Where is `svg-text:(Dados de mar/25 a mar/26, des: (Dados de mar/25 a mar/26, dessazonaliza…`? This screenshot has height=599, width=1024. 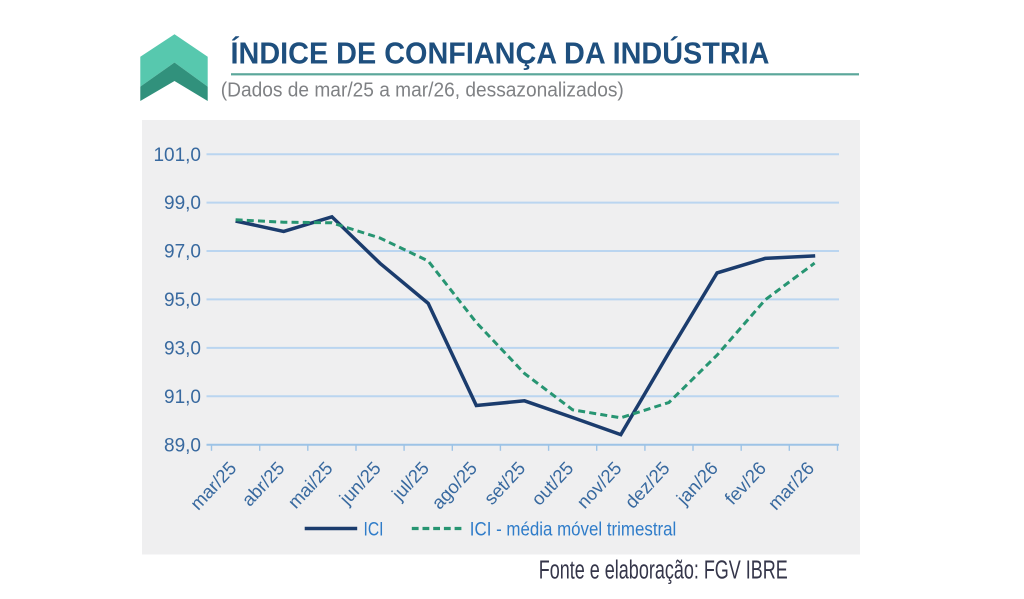
svg-text:(Dados de mar/25 a mar/26, des: (Dados de mar/25 a mar/26, dessazonaliza… is located at coordinates (422, 91).